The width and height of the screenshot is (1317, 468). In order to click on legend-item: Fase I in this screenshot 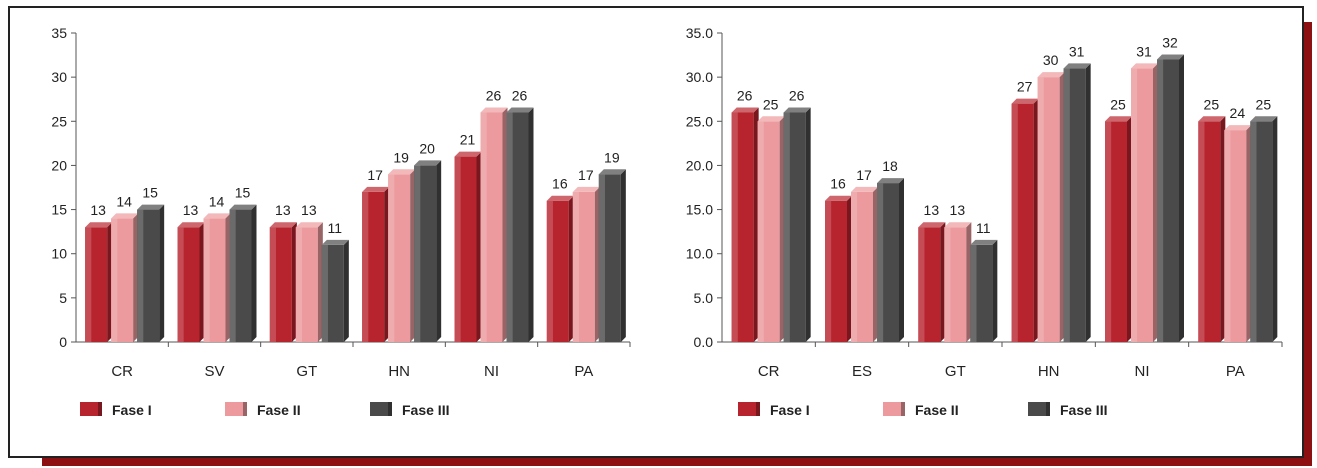, I will do `click(774, 410)`.